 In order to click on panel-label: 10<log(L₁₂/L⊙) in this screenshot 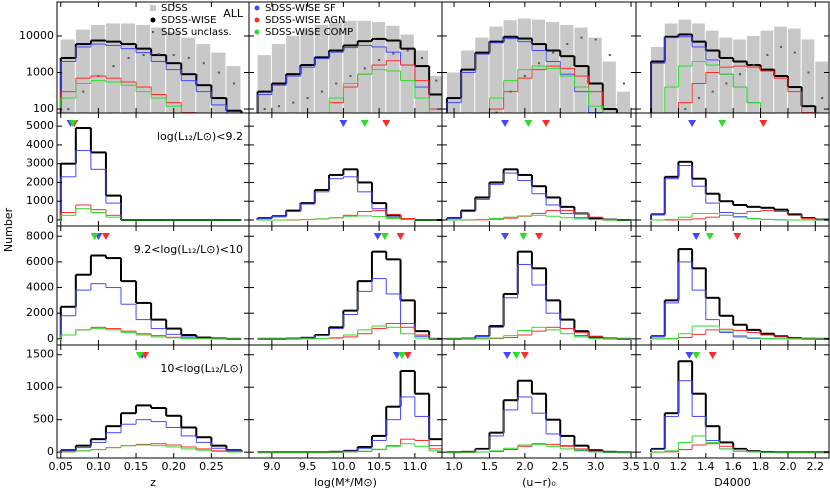, I will do `click(201, 368)`.